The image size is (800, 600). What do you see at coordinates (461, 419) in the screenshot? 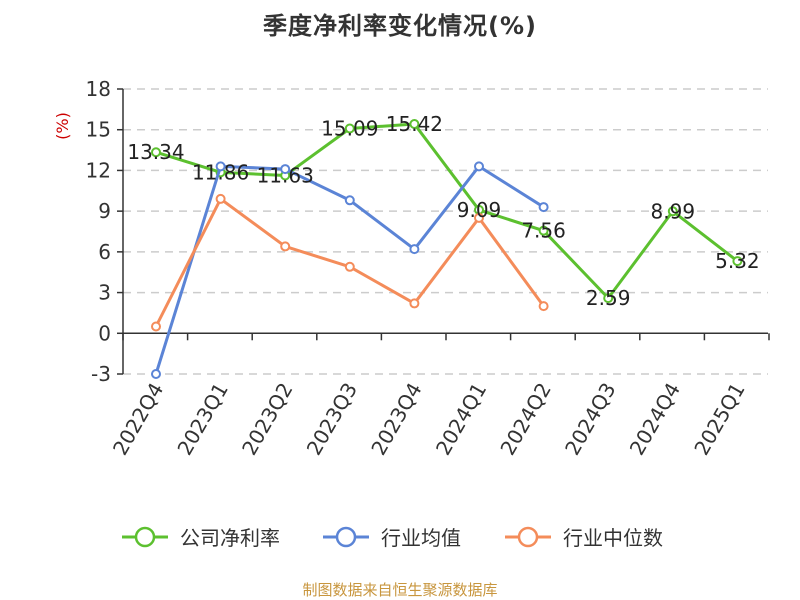
I see `x-tick-label: 2024Q1` at bounding box center [461, 419].